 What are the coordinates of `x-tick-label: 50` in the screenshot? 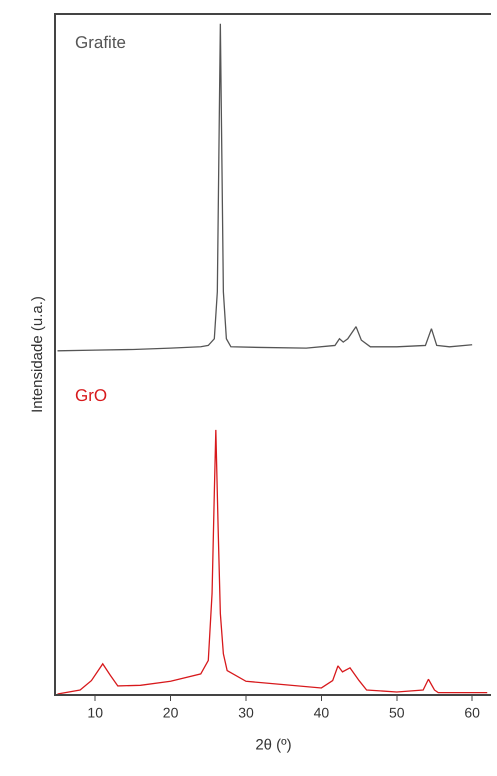 It's located at (396, 712).